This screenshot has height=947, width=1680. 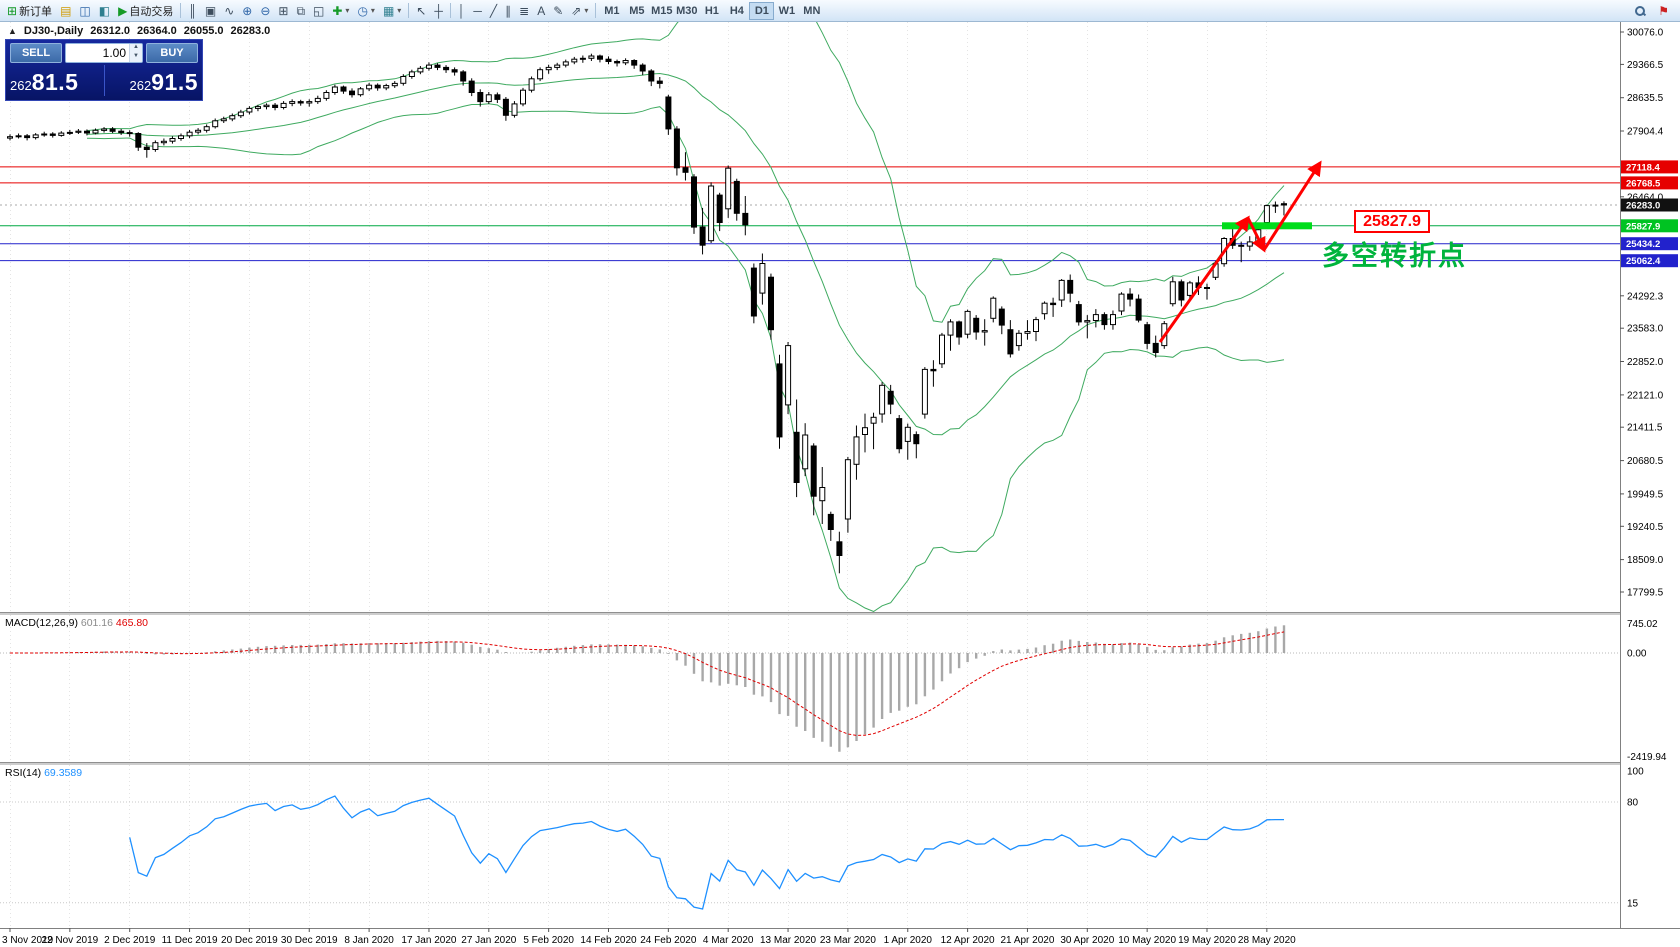 I want to click on fibonacci-button: ≣, so click(x=524, y=10).